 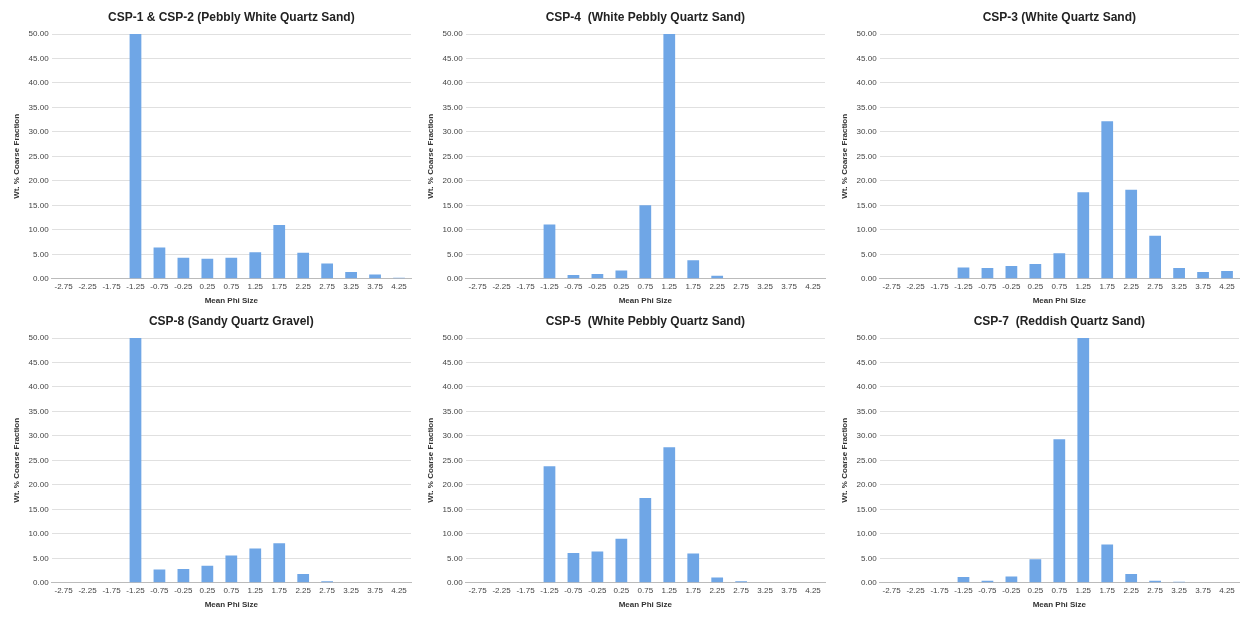 What do you see at coordinates (1059, 301) in the screenshot?
I see `x-axis-title: Mean Phi Size` at bounding box center [1059, 301].